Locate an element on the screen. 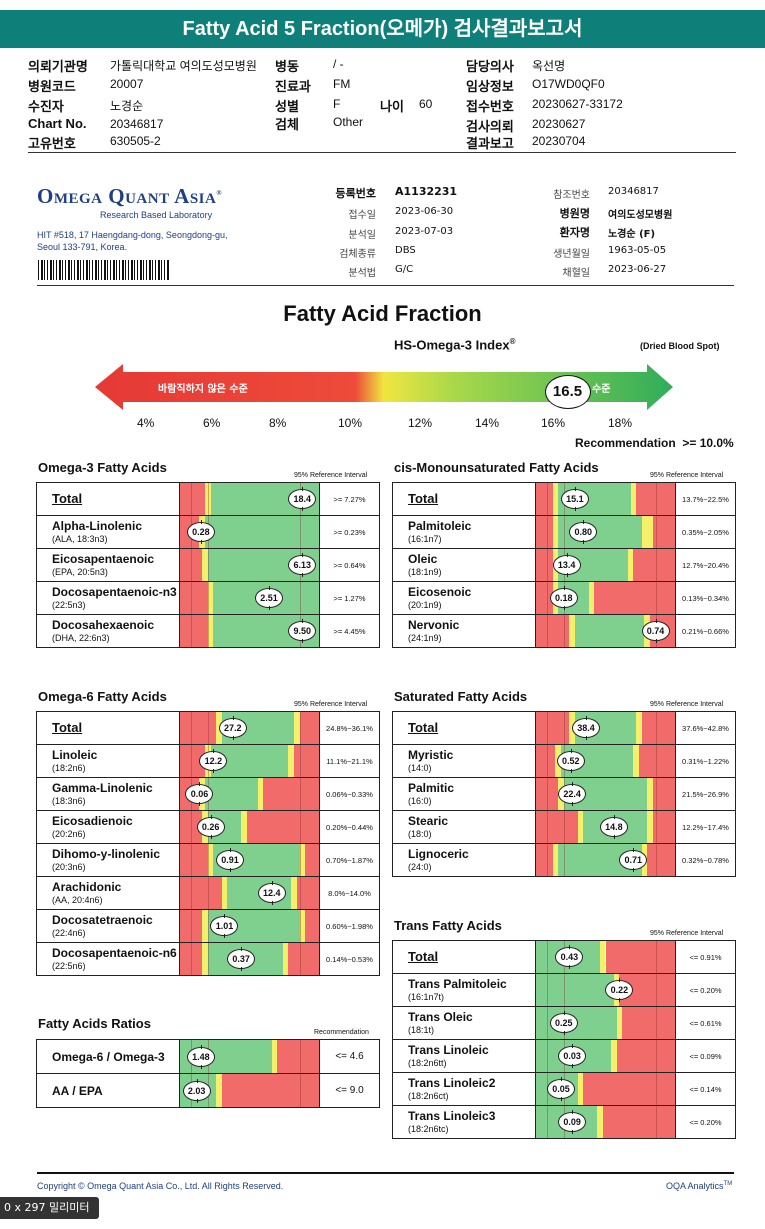 The image size is (765, 1229). result-bar-cell: 0.05 is located at coordinates (605, 1089).